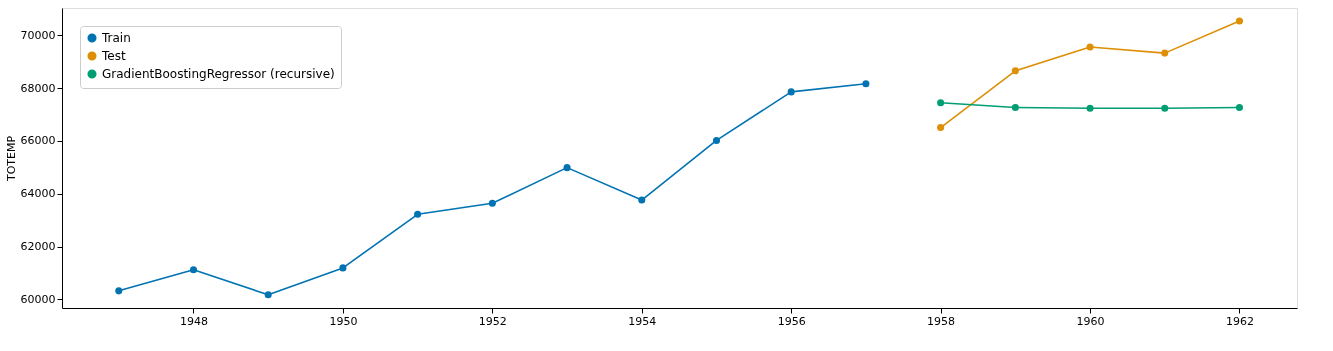 This screenshot has height=351, width=1333. I want to click on legend-label: Test, so click(113, 56).